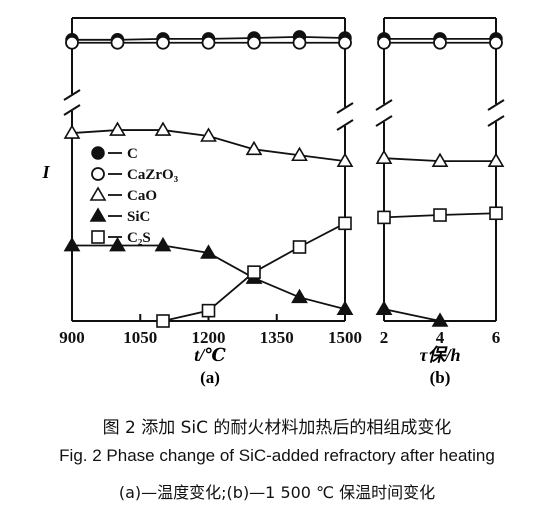  I want to click on legend-label: C, so click(132, 154).